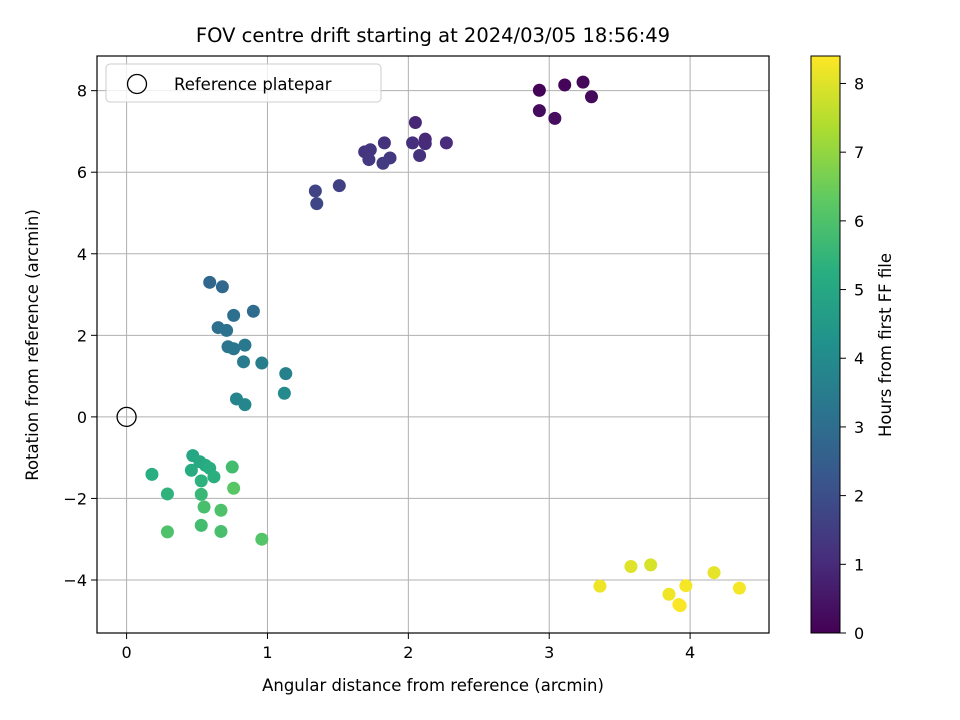 The height and width of the screenshot is (720, 960). Describe the element at coordinates (126, 652) in the screenshot. I see `x-tick-label: 0` at that location.